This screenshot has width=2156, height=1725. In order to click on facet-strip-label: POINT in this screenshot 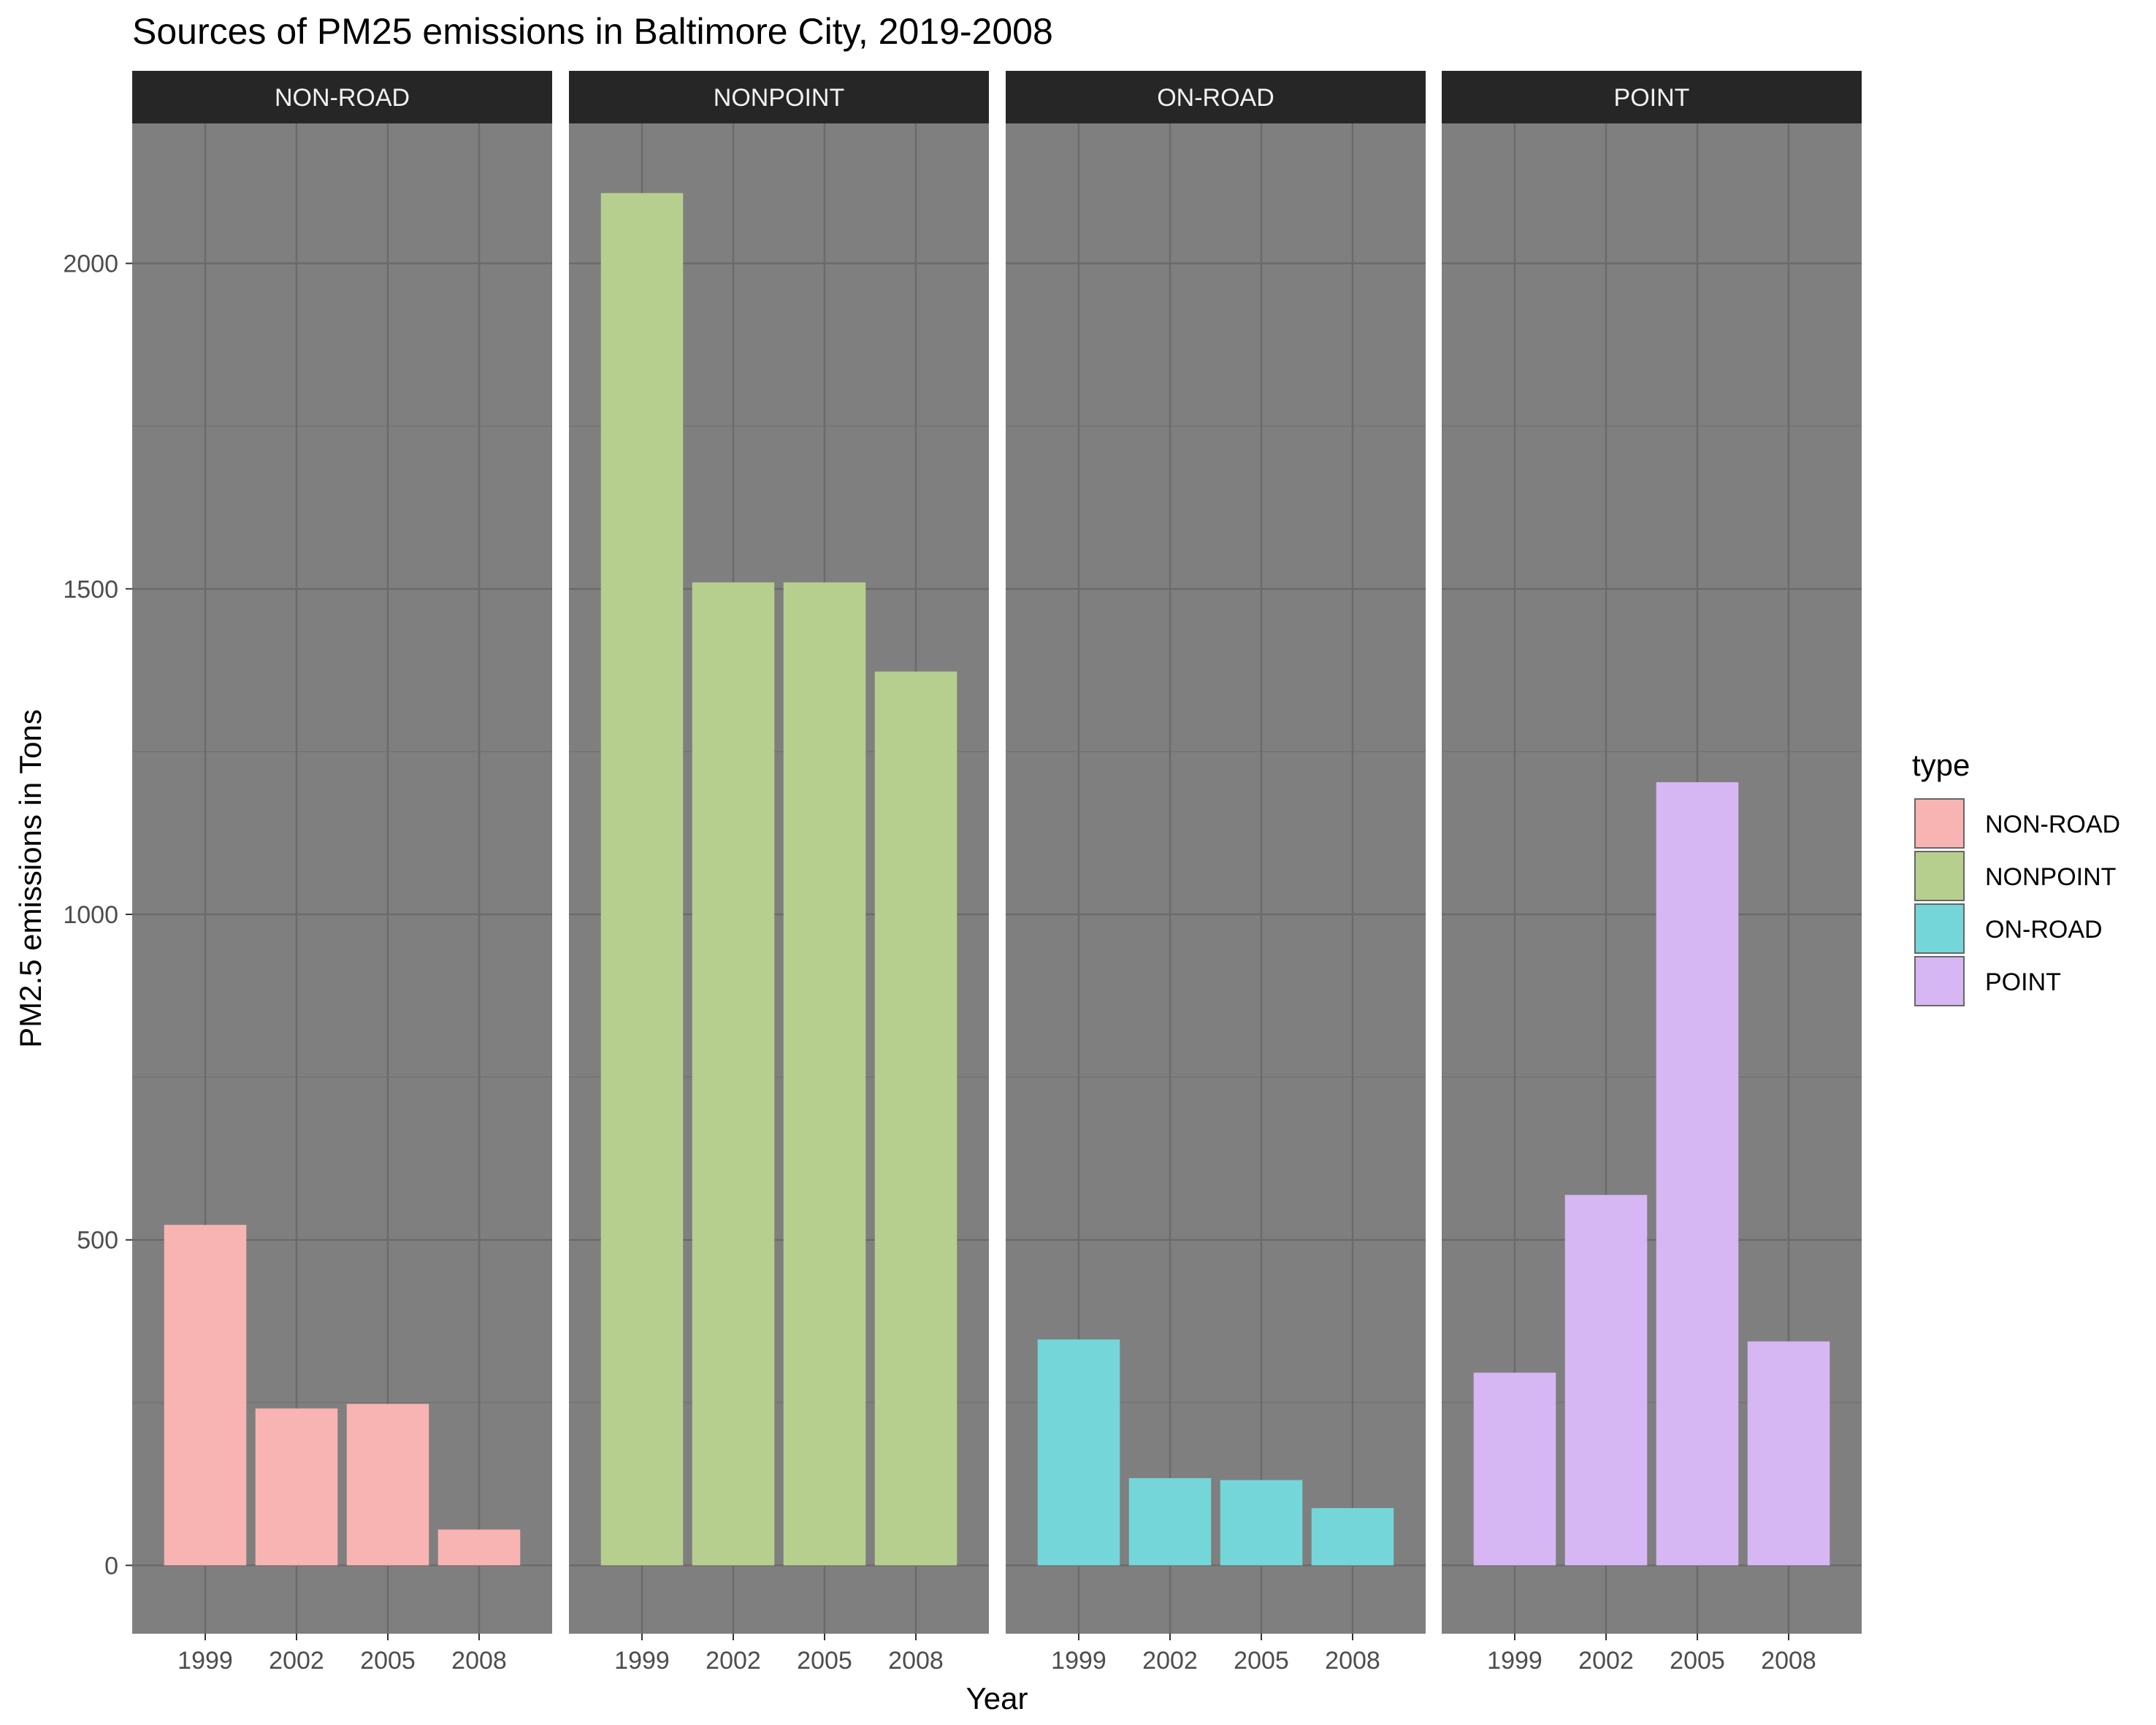, I will do `click(1652, 98)`.